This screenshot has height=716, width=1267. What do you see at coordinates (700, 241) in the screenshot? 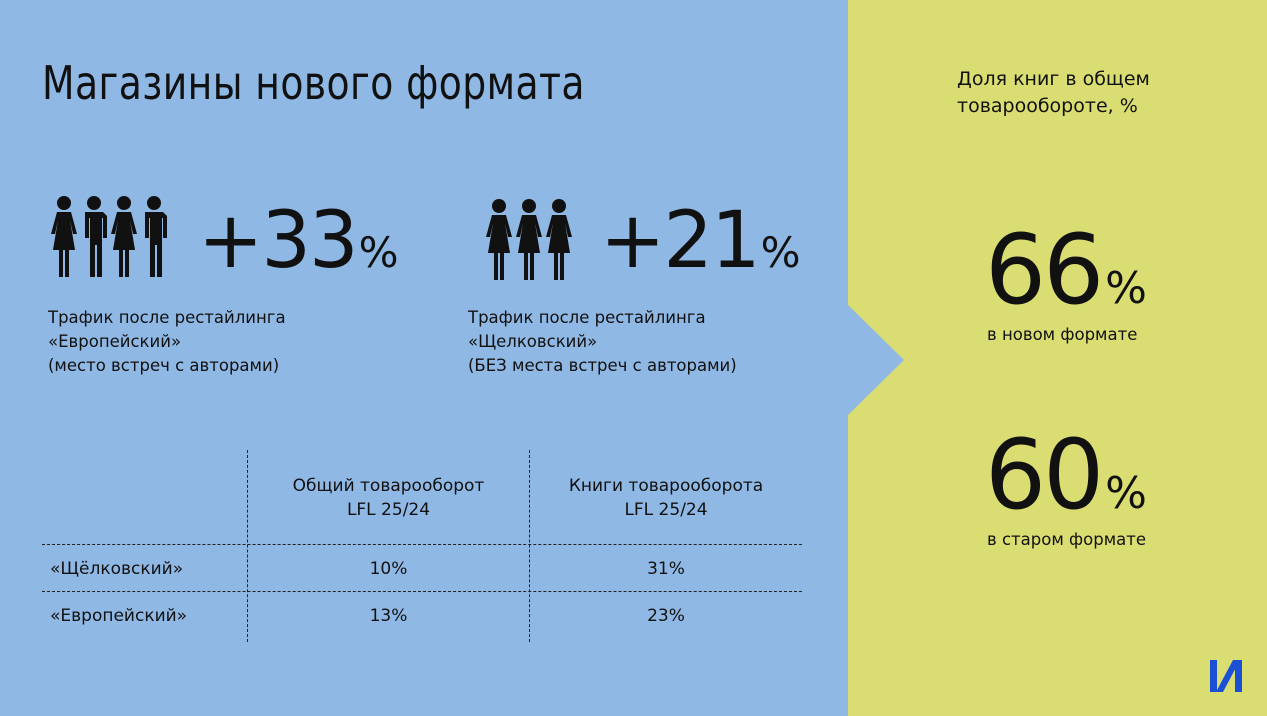
I see `traffic-stat-2: +21%` at bounding box center [700, 241].